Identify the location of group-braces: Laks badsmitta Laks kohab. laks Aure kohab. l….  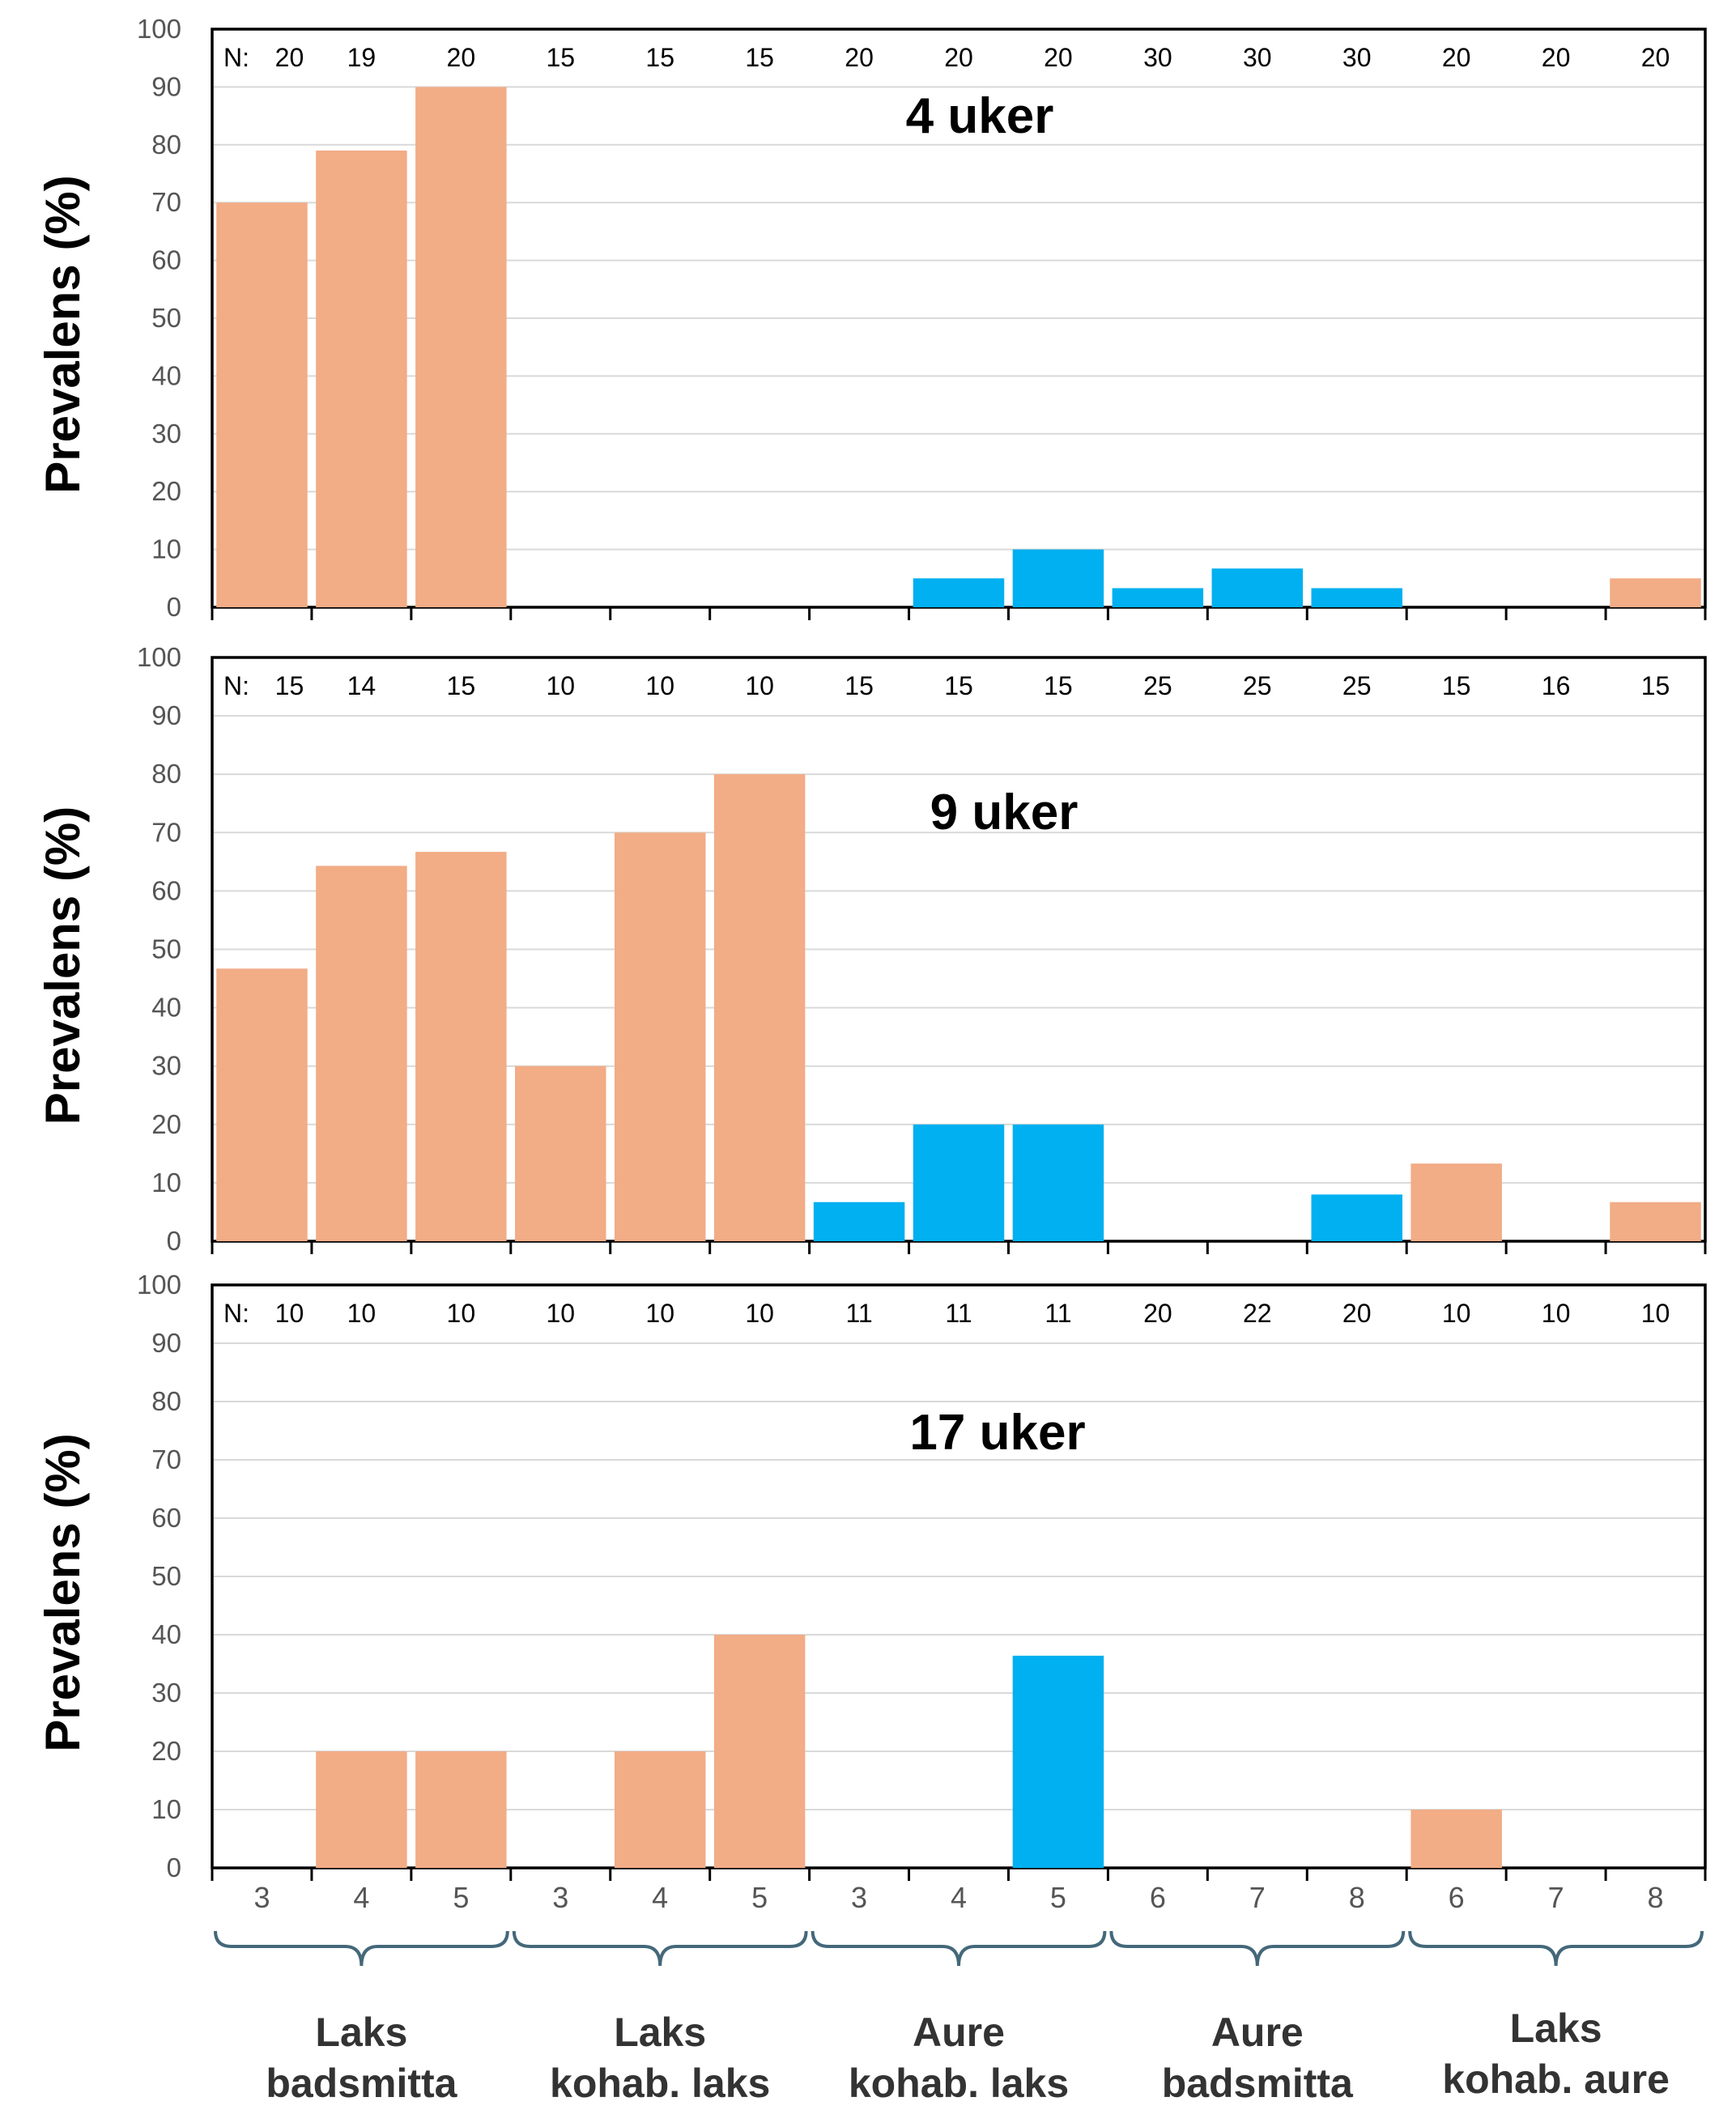
(959, 2018).